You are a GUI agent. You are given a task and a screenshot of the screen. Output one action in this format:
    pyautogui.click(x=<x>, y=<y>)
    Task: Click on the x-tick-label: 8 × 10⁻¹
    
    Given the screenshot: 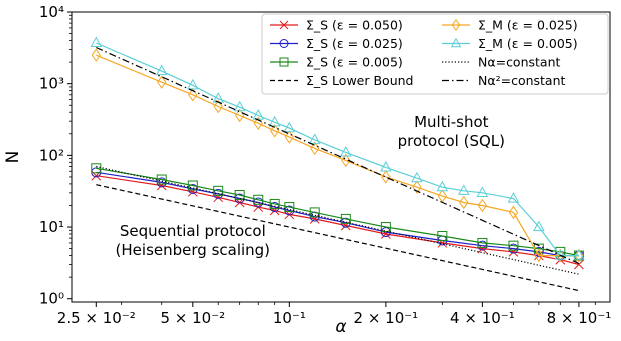 What is the action you would take?
    pyautogui.click(x=579, y=318)
    